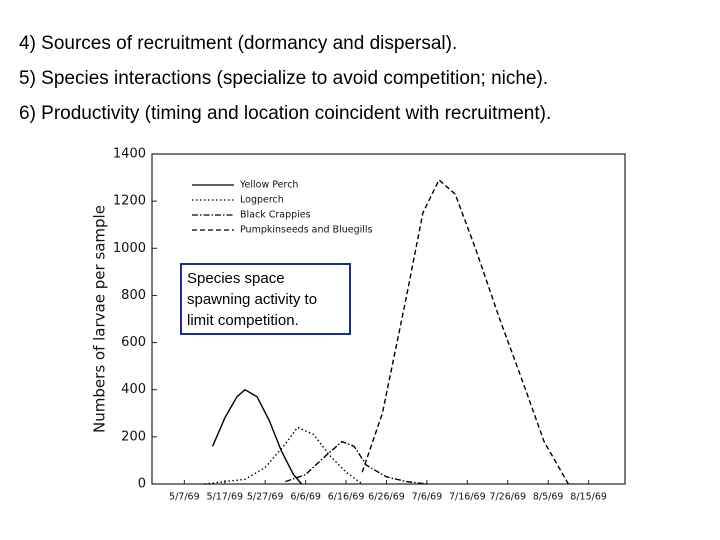 This screenshot has width=720, height=540. I want to click on x-tick-label: 8/15/69, so click(588, 497).